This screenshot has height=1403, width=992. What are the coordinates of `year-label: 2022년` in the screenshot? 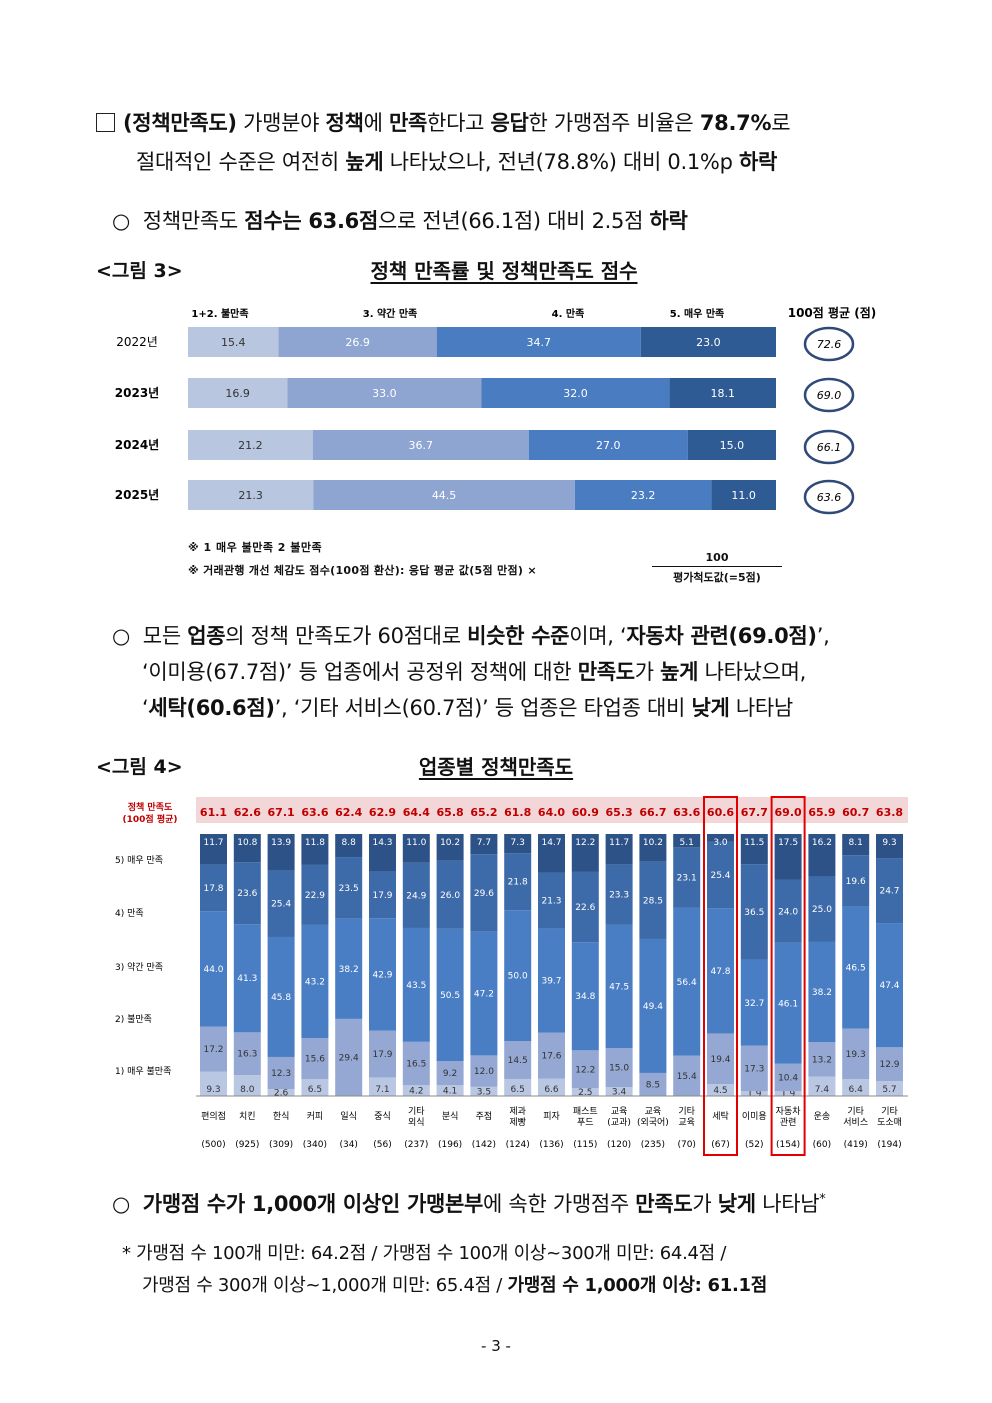 It's located at (137, 342).